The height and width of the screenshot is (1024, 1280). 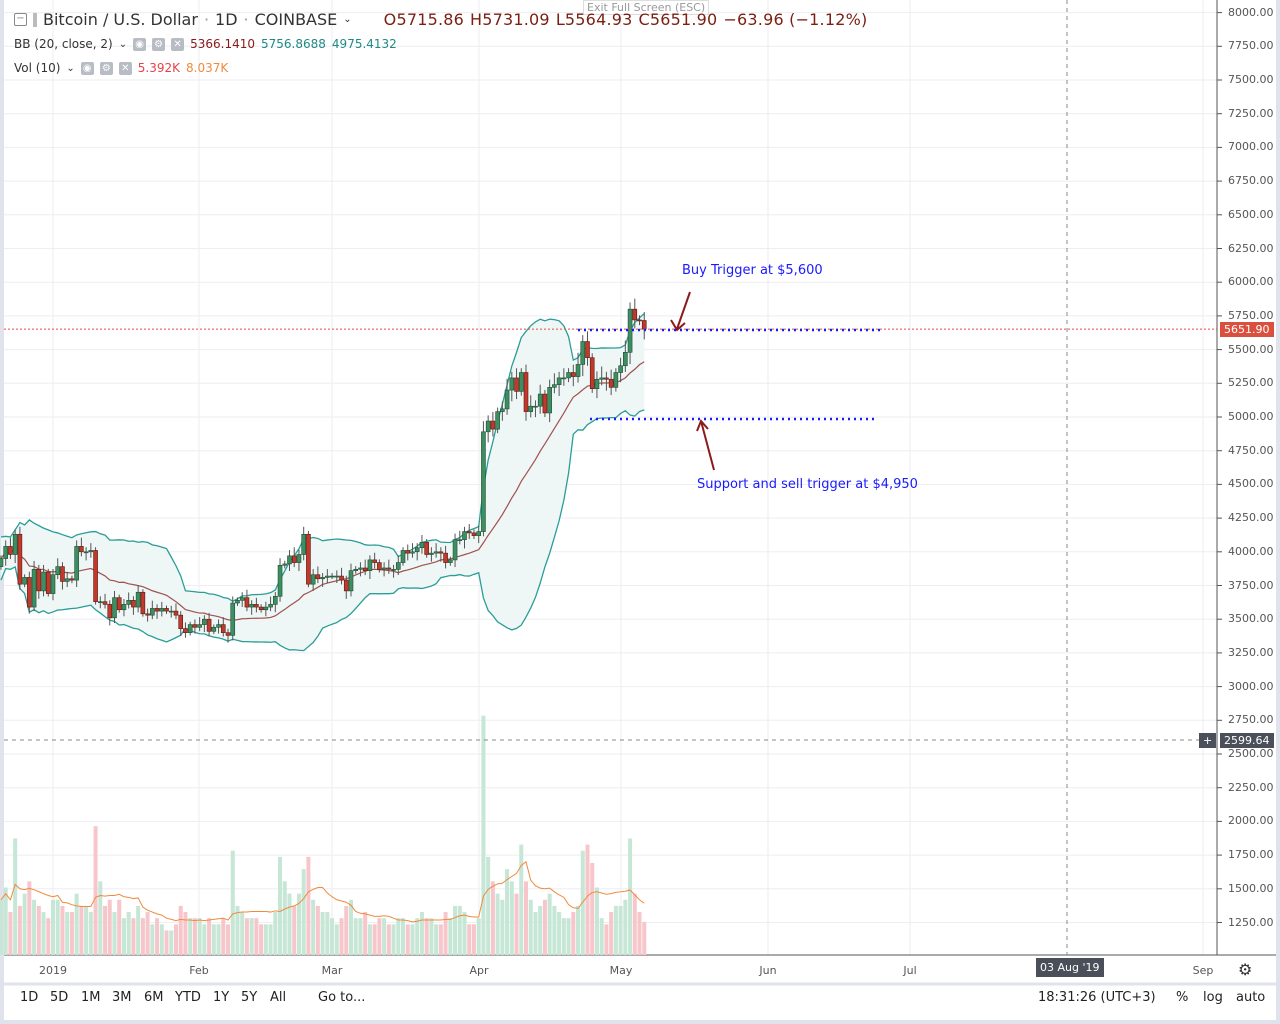 What do you see at coordinates (1251, 619) in the screenshot?
I see `price-tick-label: 3500.00` at bounding box center [1251, 619].